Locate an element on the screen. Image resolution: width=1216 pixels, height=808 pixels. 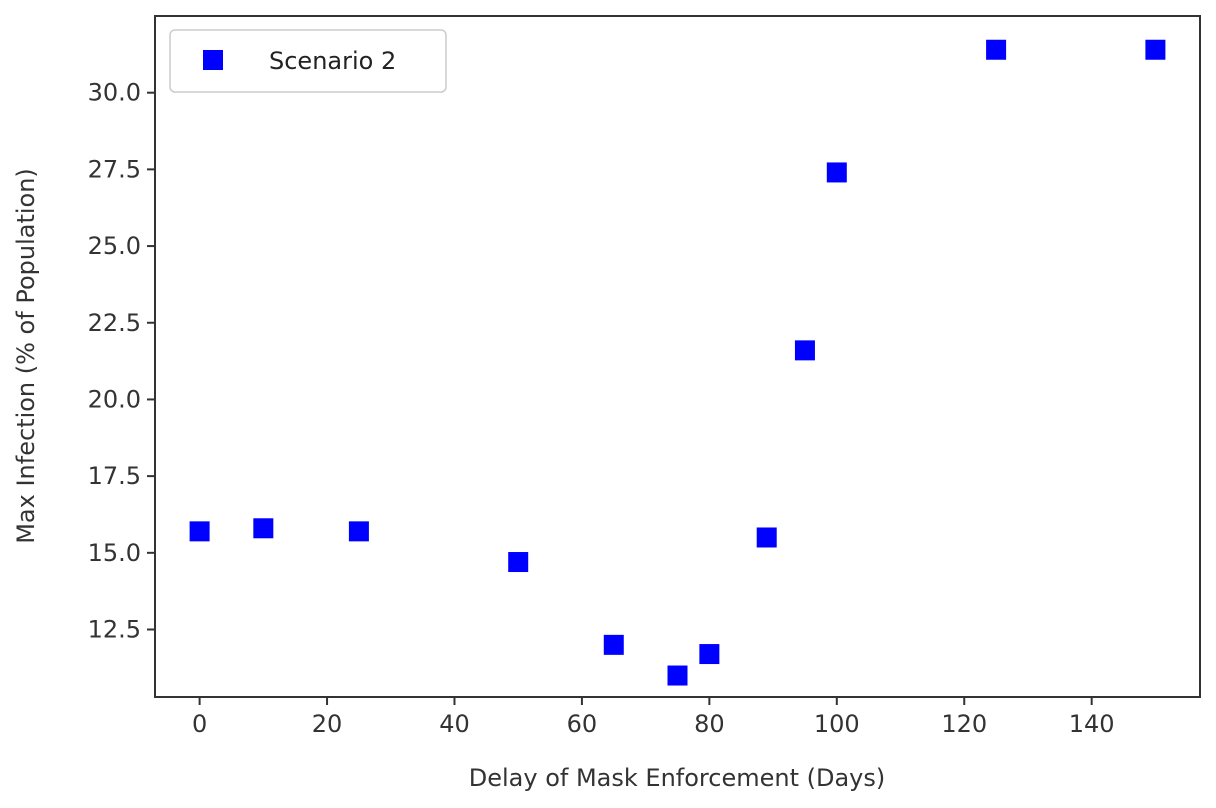
y-axis-label: Max Infection (% of Population) is located at coordinates (26, 356).